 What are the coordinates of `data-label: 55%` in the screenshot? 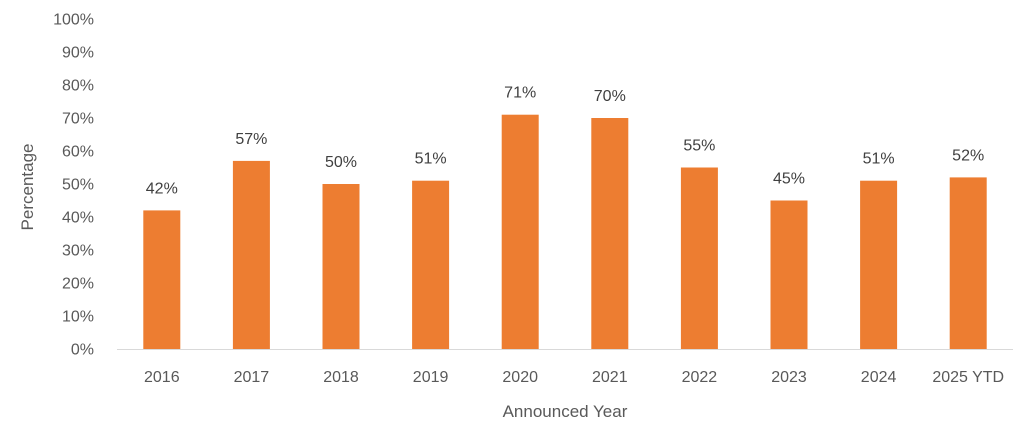 It's located at (699, 146).